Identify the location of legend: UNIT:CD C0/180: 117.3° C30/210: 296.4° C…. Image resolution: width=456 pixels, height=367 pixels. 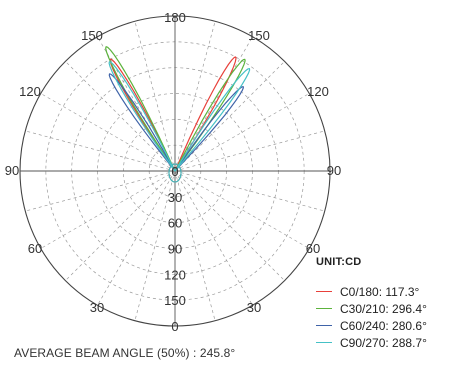
(386, 303).